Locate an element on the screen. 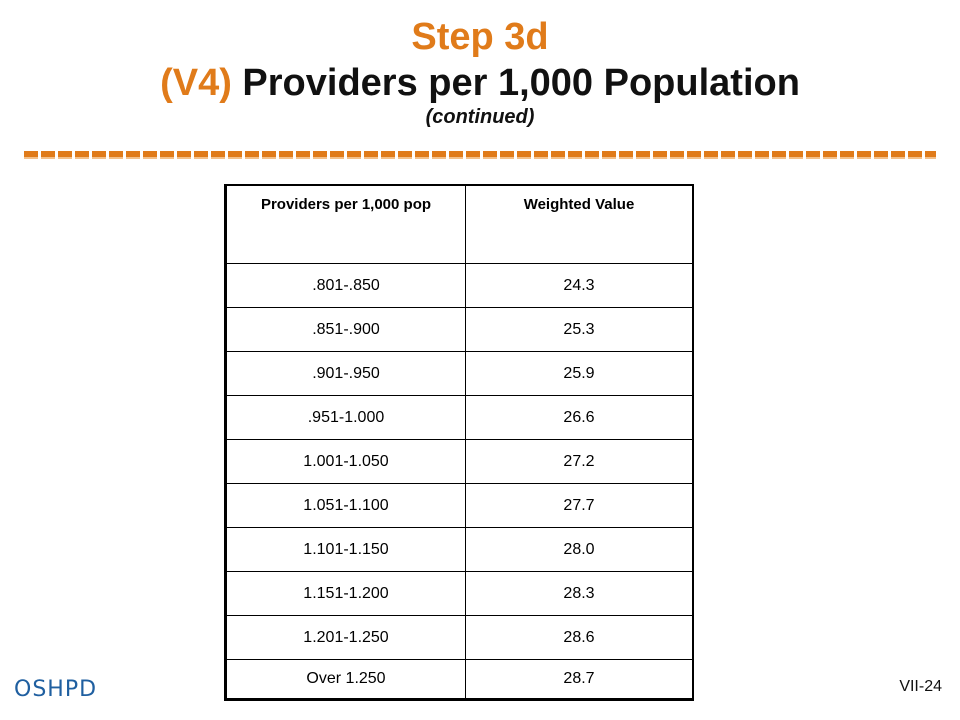 The width and height of the screenshot is (960, 720). table-row: 1.151-1.200 28.3 is located at coordinates (459, 593).